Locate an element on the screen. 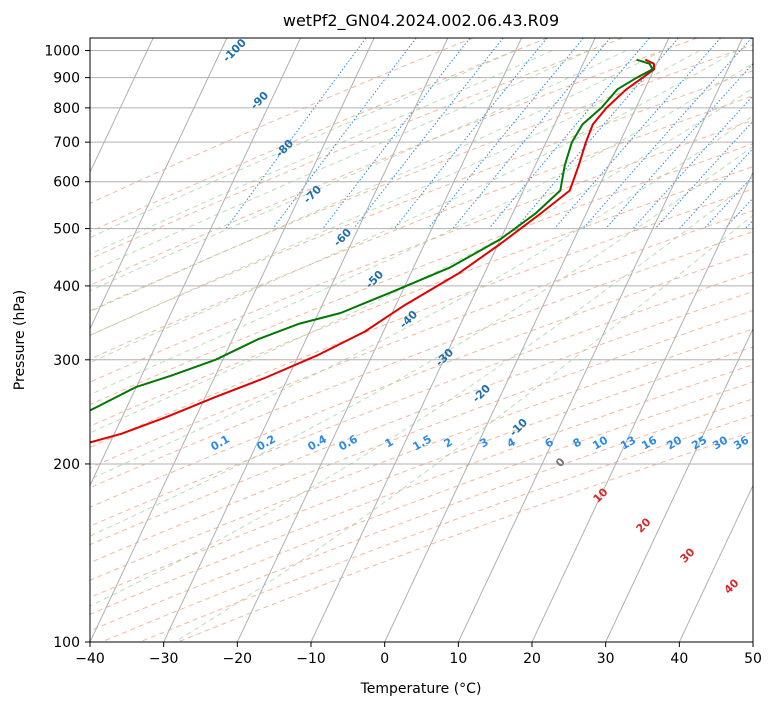 The height and width of the screenshot is (708, 775). mixing-ratio-label: 8 is located at coordinates (577, 442).